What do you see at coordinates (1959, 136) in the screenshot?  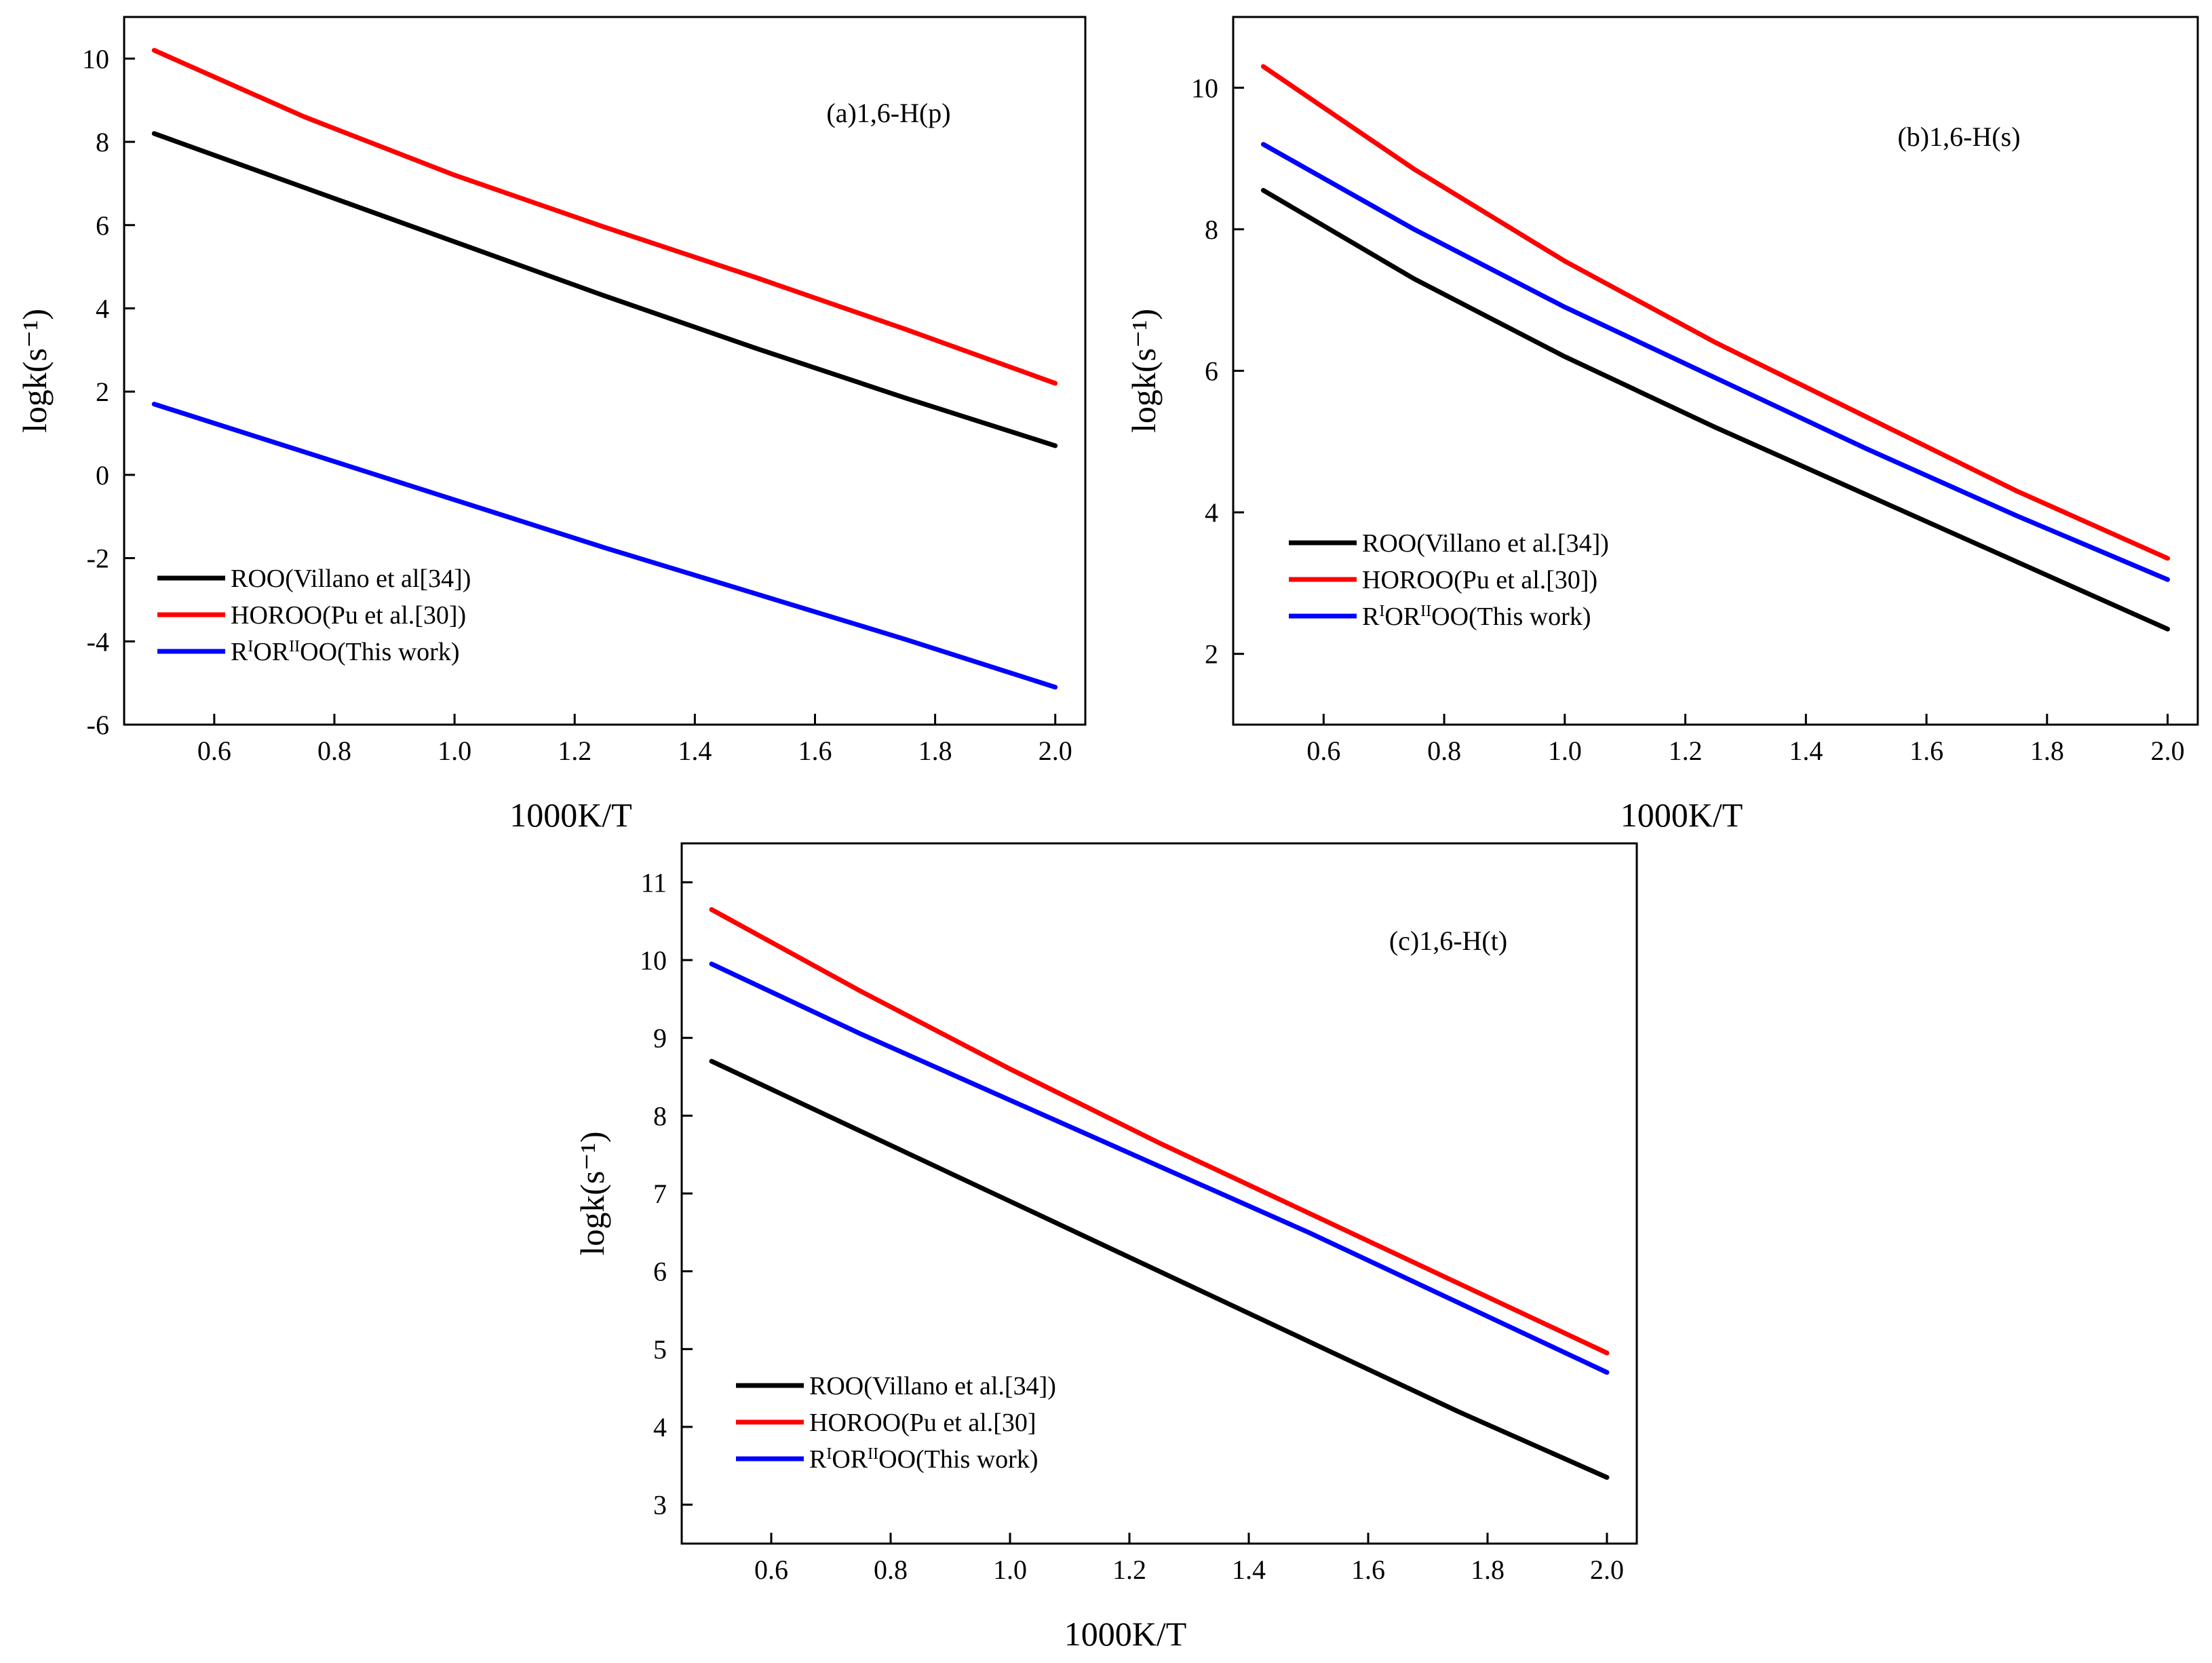 I see `panel-annotation: (b)1,6-H(s)` at bounding box center [1959, 136].